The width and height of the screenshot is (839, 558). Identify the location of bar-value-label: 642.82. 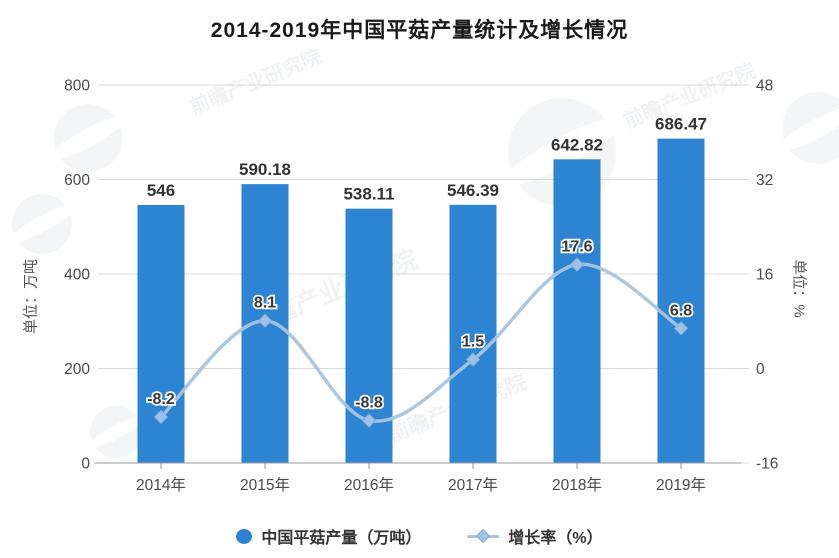
(577, 144).